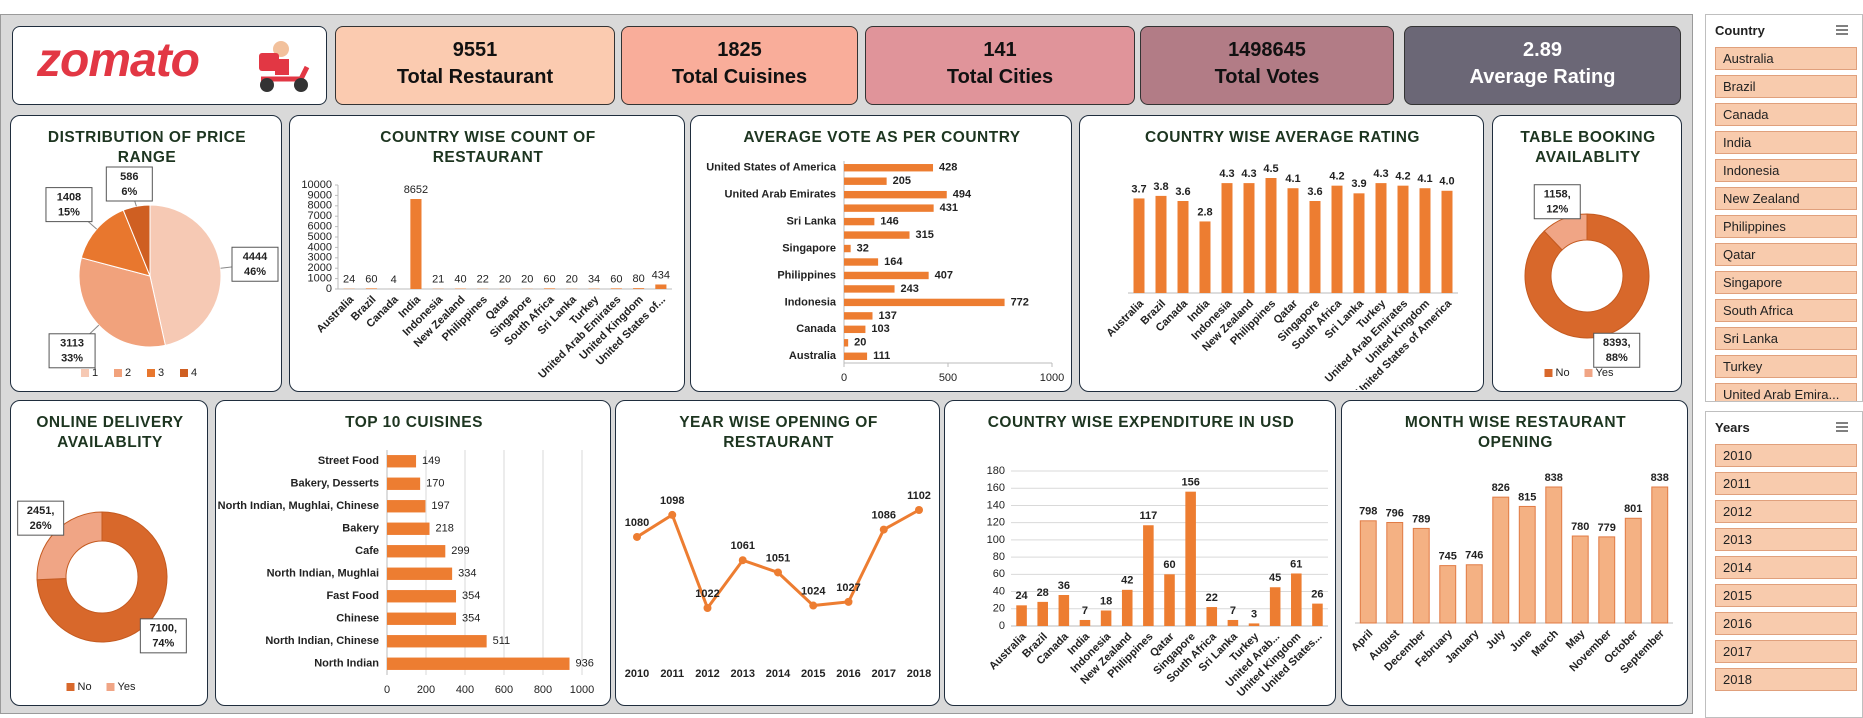 The width and height of the screenshot is (1863, 718). Describe the element at coordinates (1633, 509) in the screenshot. I see `data-label: 801` at that location.